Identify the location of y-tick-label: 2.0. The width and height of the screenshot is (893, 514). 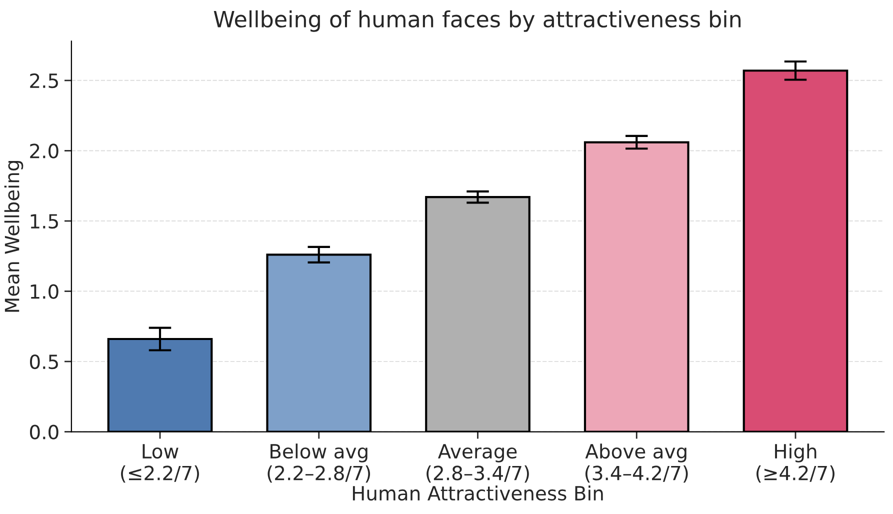
(44, 151).